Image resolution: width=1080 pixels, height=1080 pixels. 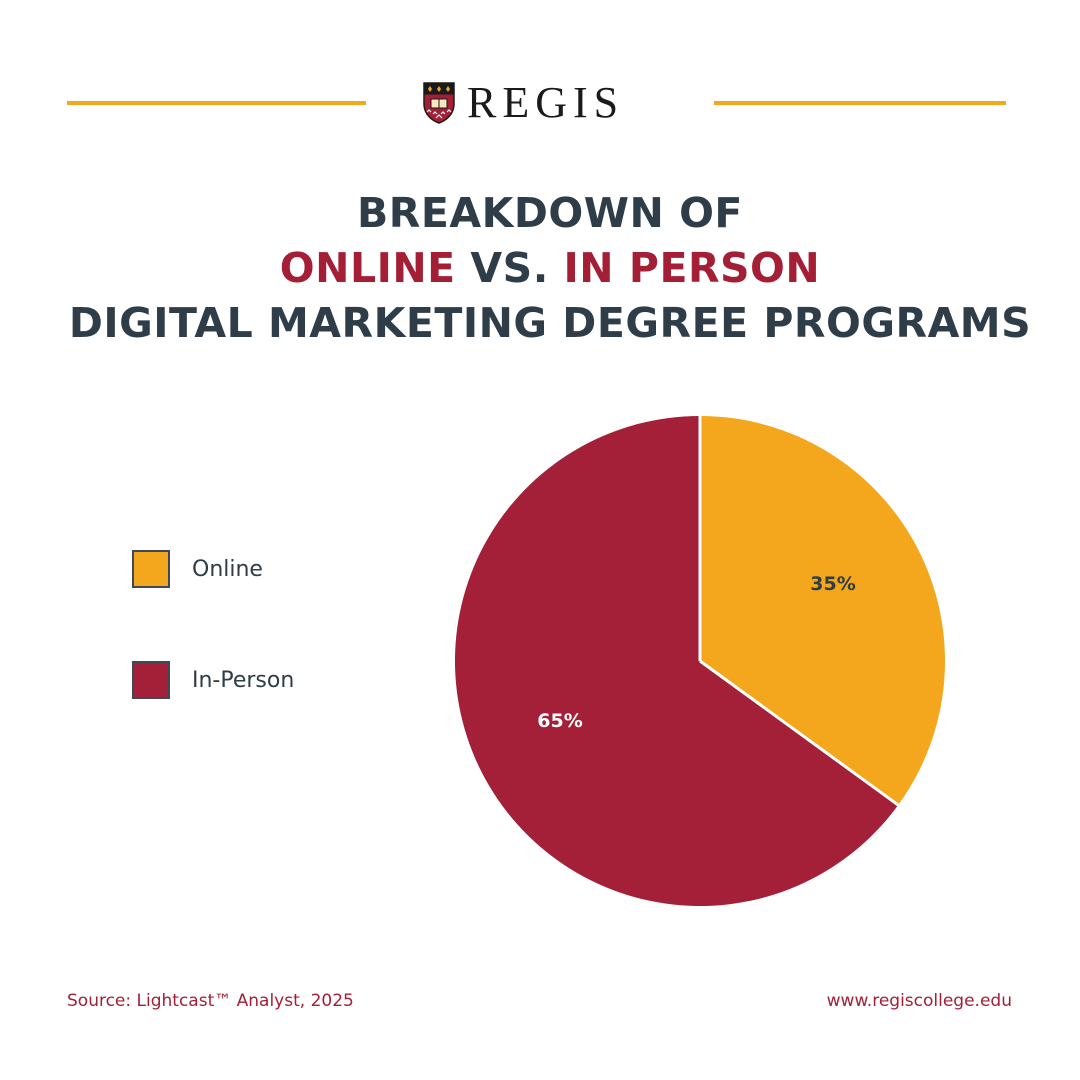 I want to click on title-line-2: ONLINE VS. IN PERSON, so click(x=540, y=268).